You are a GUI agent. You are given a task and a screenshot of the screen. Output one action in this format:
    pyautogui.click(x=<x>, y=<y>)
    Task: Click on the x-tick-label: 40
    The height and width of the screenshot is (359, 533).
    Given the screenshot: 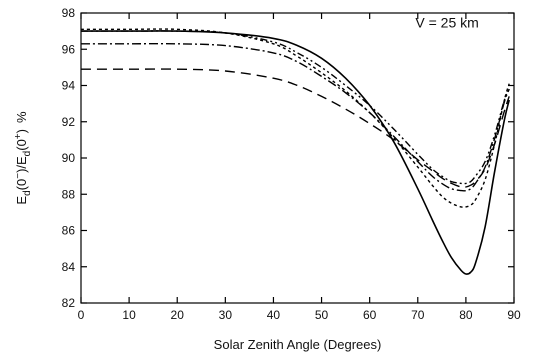 What is the action you would take?
    pyautogui.click(x=274, y=315)
    